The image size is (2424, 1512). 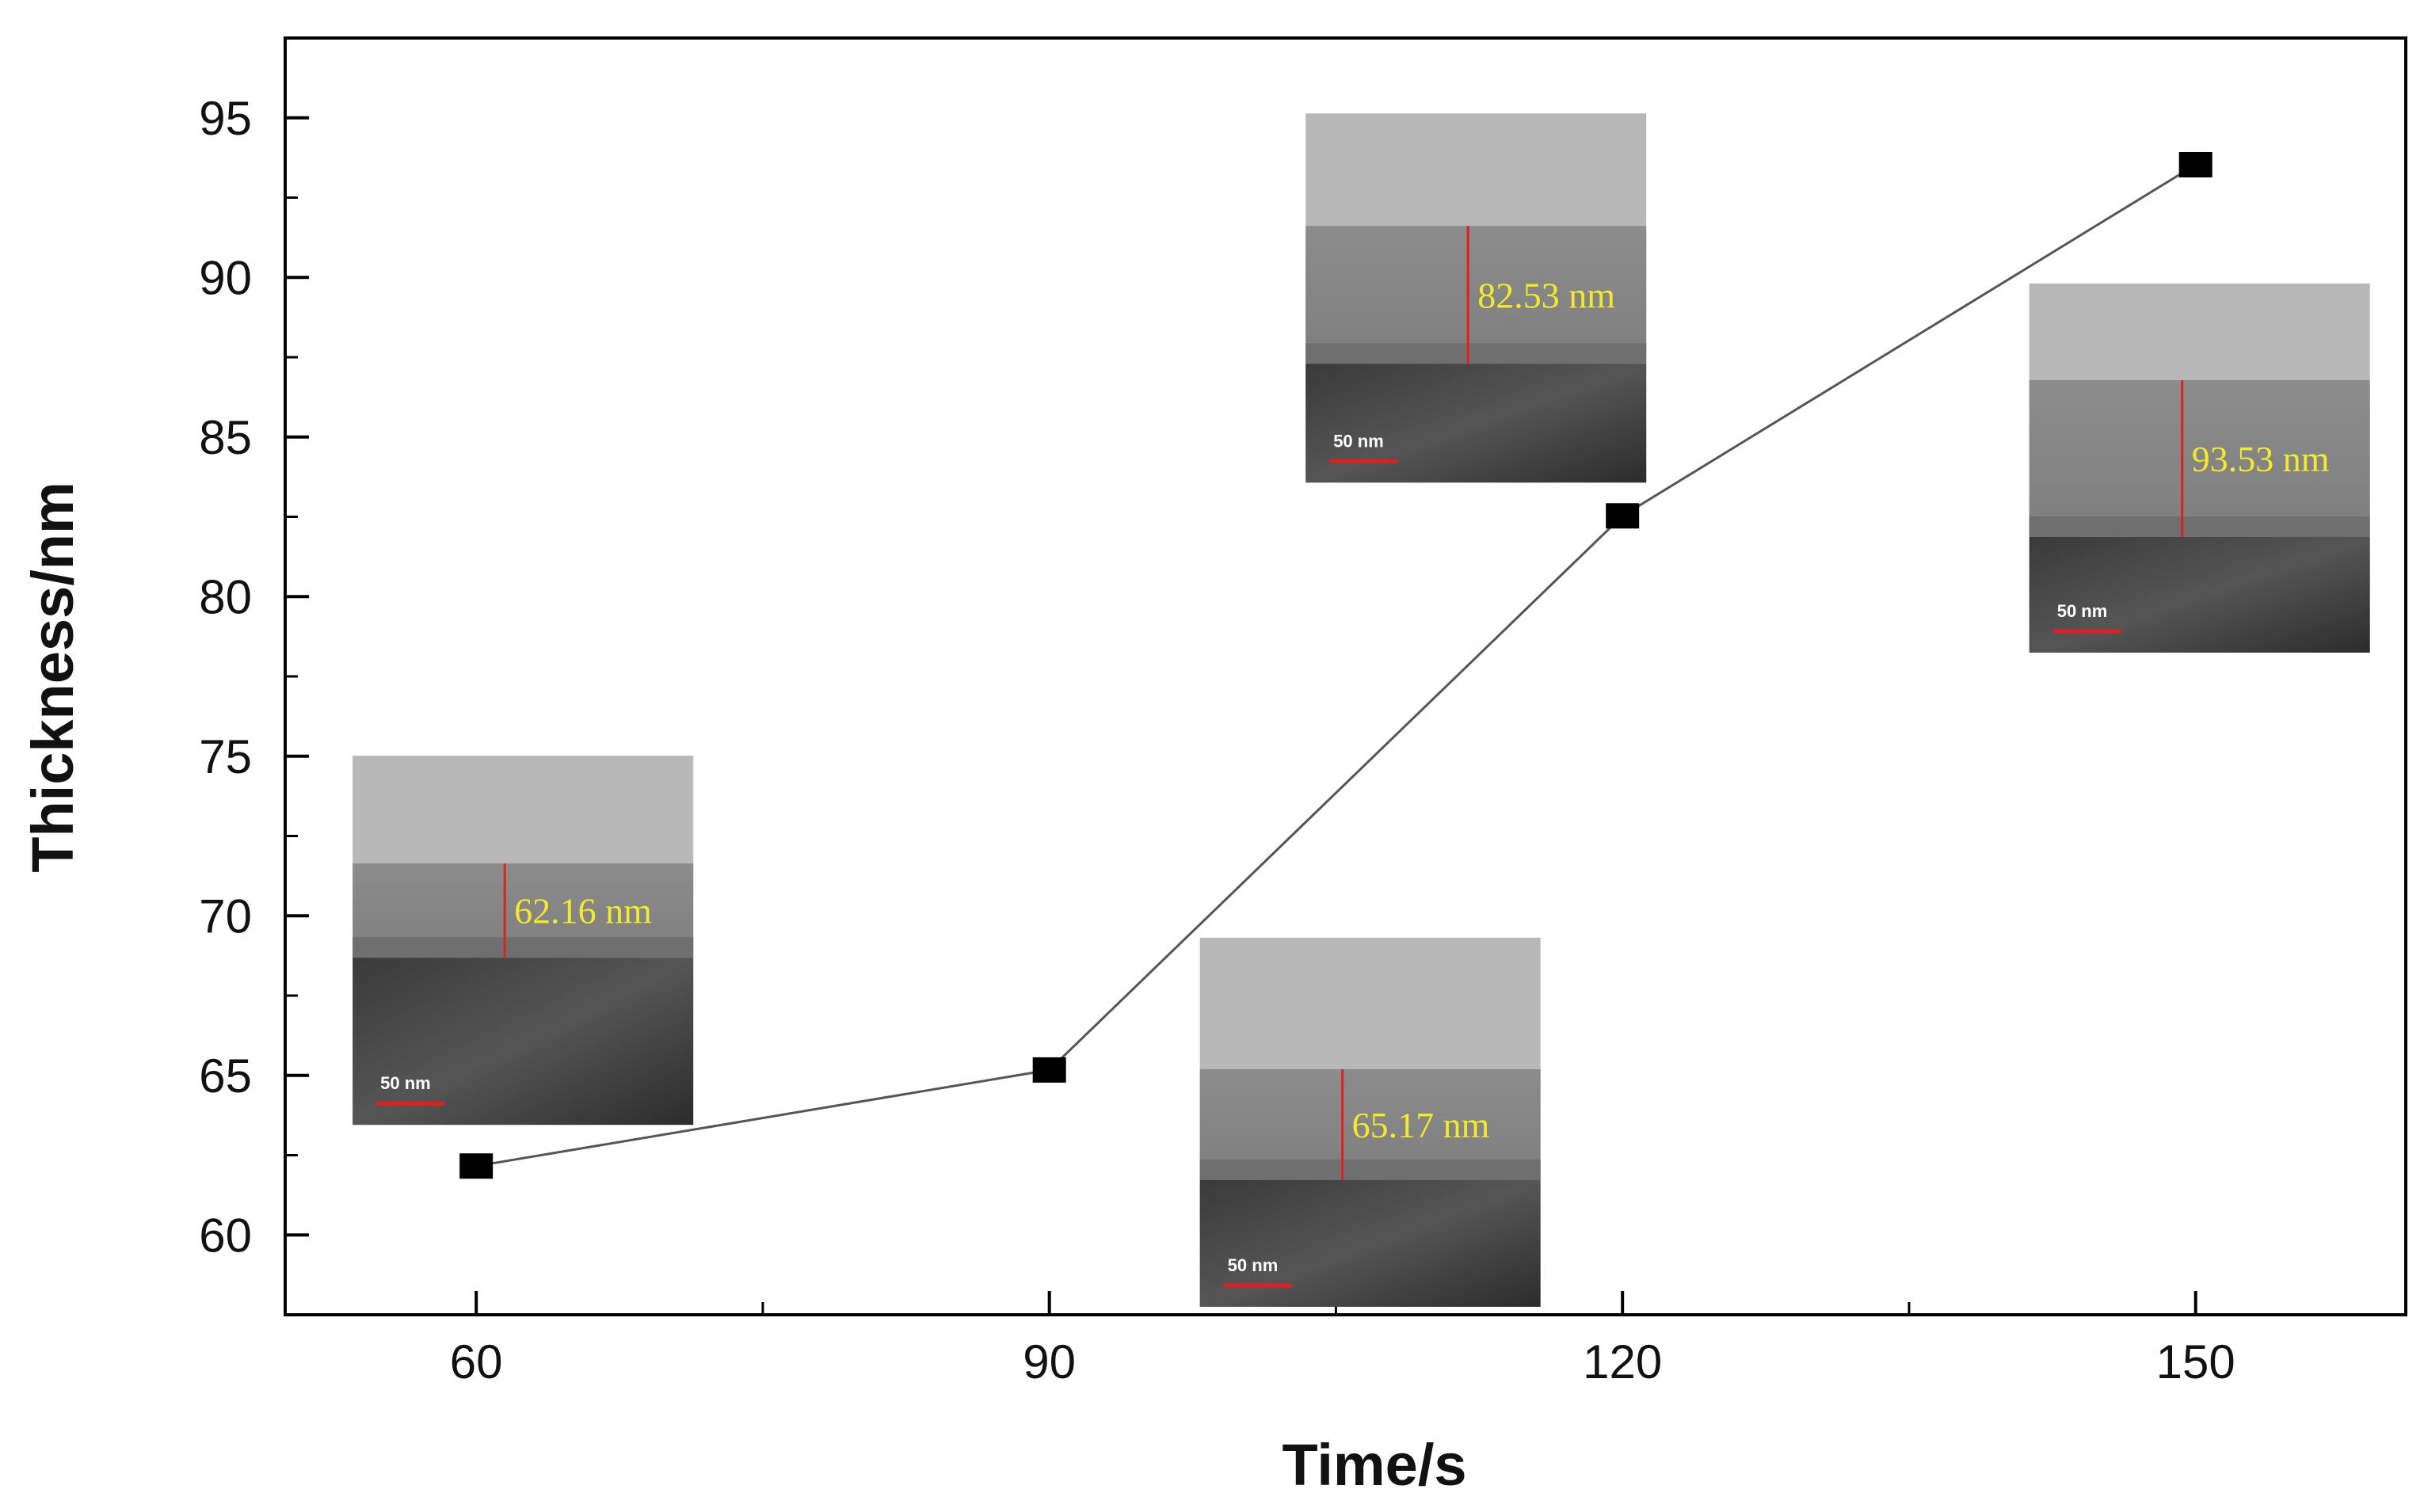 I want to click on x-tick-label: 120, so click(x=1622, y=1362).